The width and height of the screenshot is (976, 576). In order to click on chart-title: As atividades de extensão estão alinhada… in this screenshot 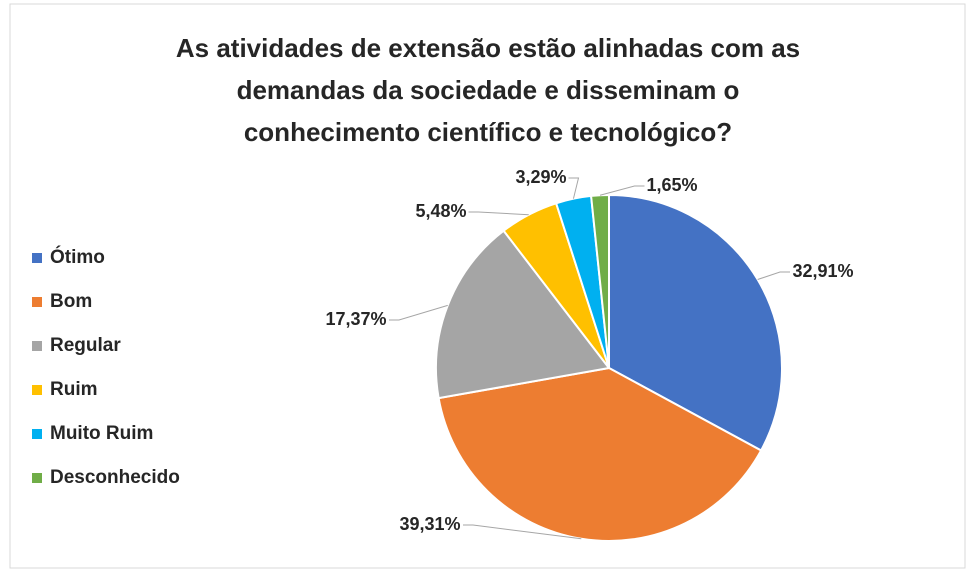, I will do `click(488, 48)`.